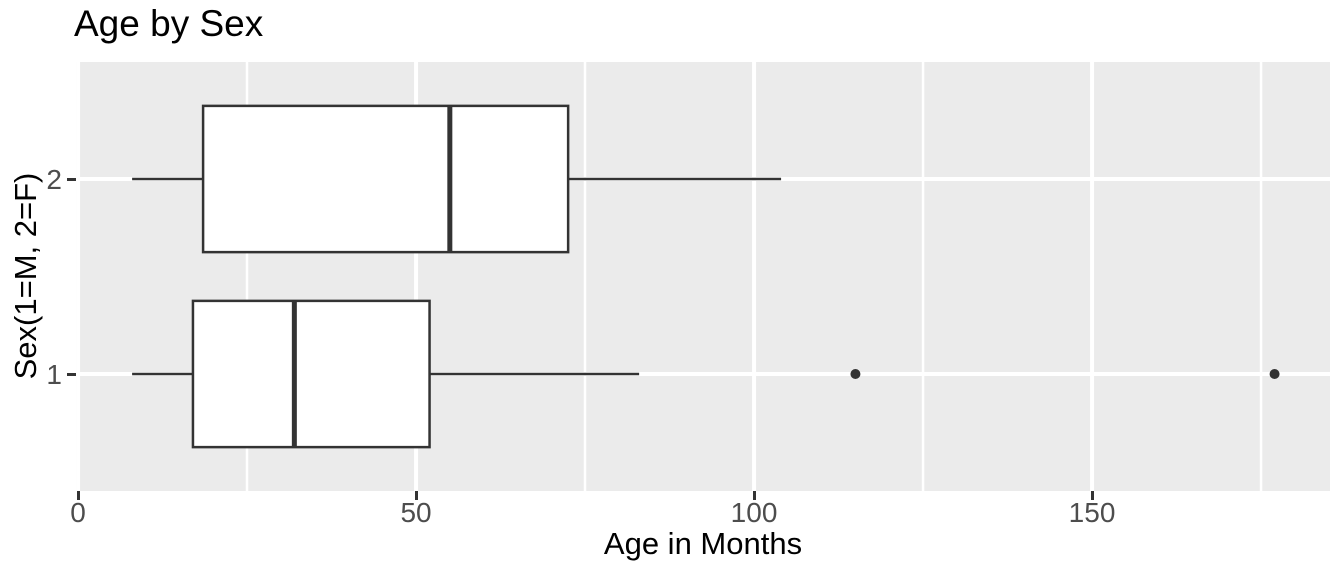 The width and height of the screenshot is (1344, 576). Describe the element at coordinates (416, 512) in the screenshot. I see `x-tick-label: 50` at that location.